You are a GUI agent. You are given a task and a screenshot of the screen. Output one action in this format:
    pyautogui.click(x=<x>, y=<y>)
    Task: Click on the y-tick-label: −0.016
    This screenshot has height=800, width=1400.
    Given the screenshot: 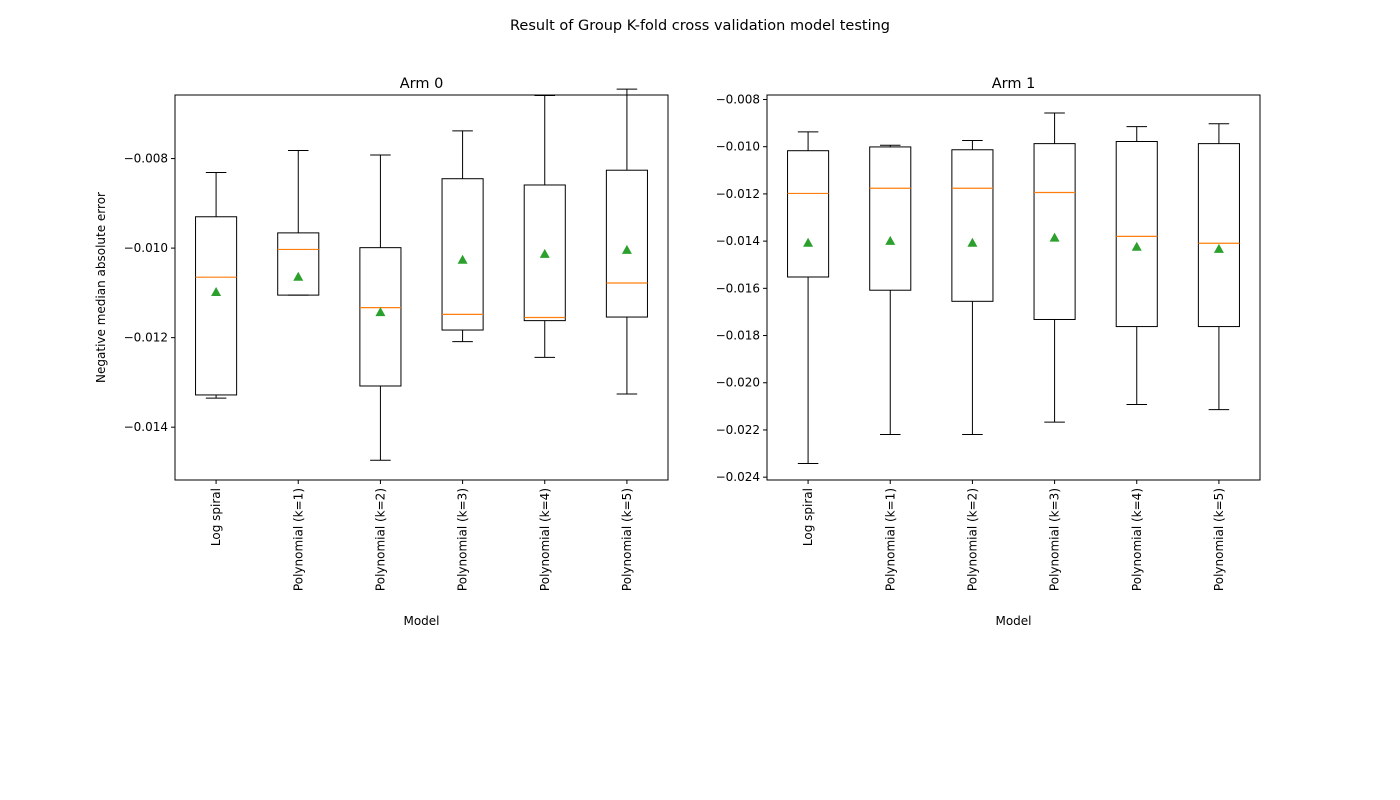 What is the action you would take?
    pyautogui.click(x=738, y=288)
    